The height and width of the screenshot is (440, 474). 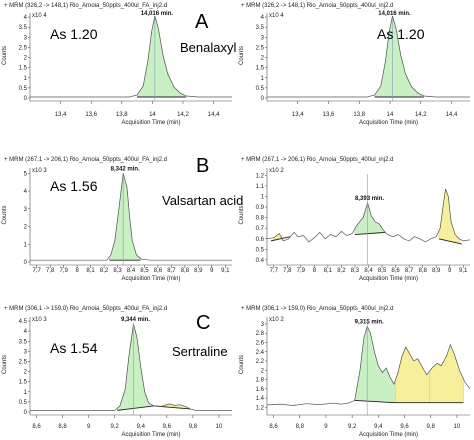 I want to click on y-scale-label: x10 4, so click(x=276, y=16).